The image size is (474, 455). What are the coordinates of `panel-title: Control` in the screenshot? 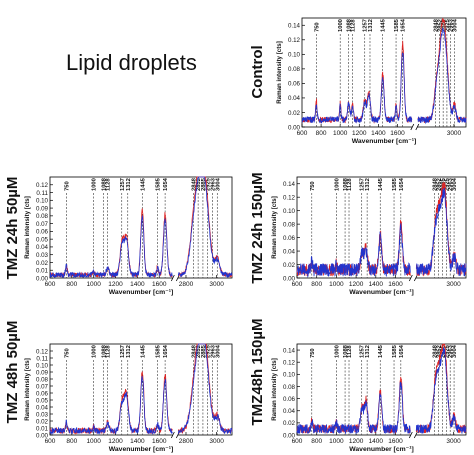 It's located at (257, 71).